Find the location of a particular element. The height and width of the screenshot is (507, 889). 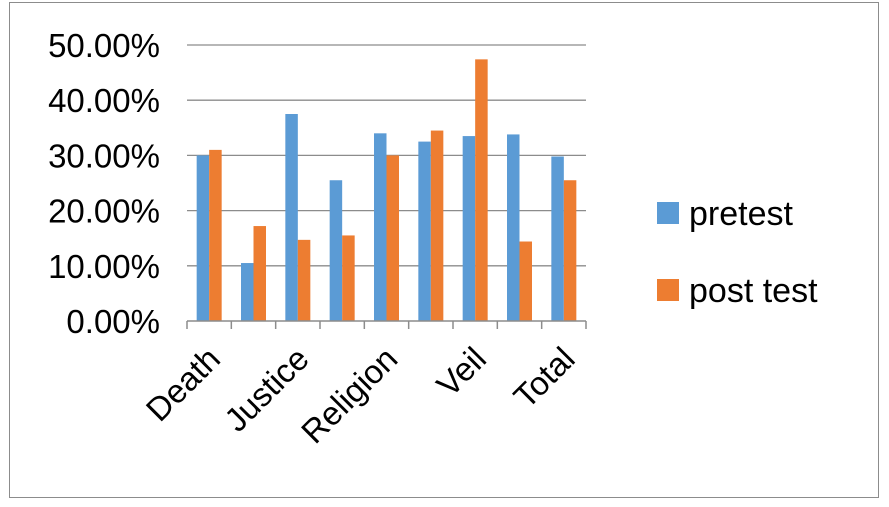

y-axis-labels: 0.00% 10.00% 20.00% 30.00% 40.00% 50.00% is located at coordinates (104, 183).